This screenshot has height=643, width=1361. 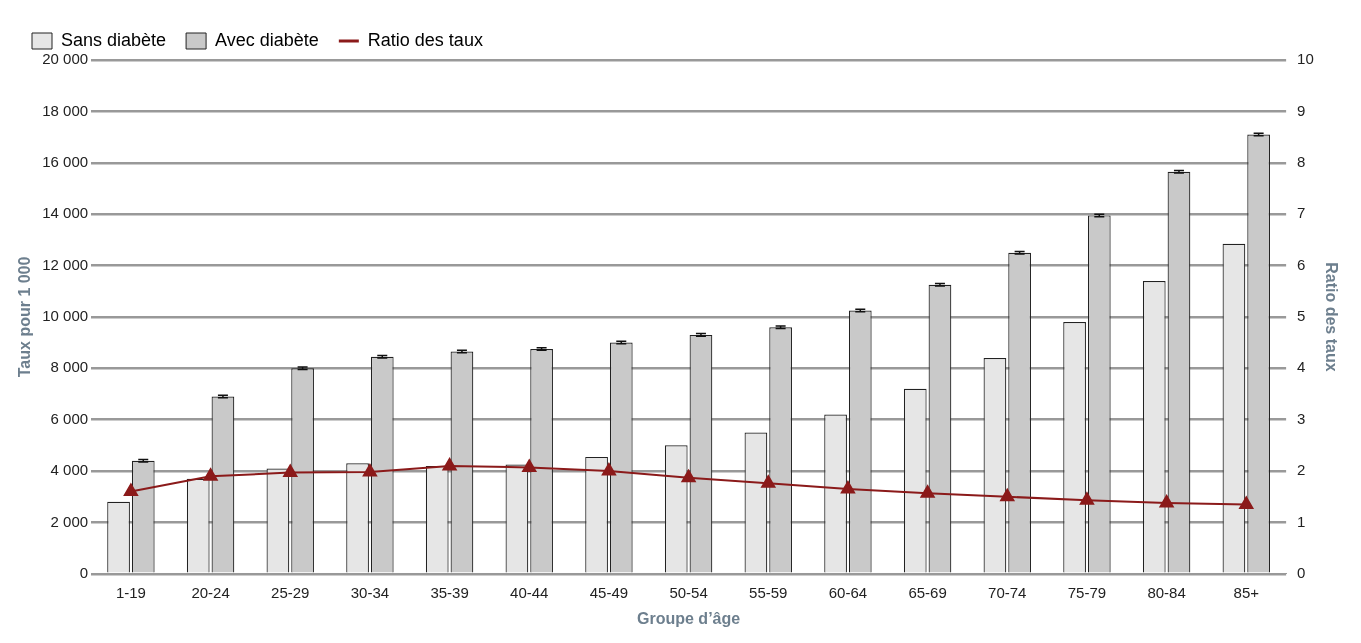 What do you see at coordinates (449, 592) in the screenshot?
I see `x-tick-label: 35-39` at bounding box center [449, 592].